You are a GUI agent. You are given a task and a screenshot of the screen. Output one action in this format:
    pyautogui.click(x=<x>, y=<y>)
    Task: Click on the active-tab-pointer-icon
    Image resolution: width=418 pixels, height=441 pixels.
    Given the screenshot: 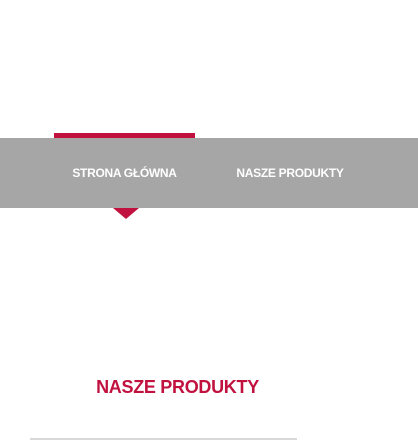 What is the action you would take?
    pyautogui.click(x=126, y=213)
    